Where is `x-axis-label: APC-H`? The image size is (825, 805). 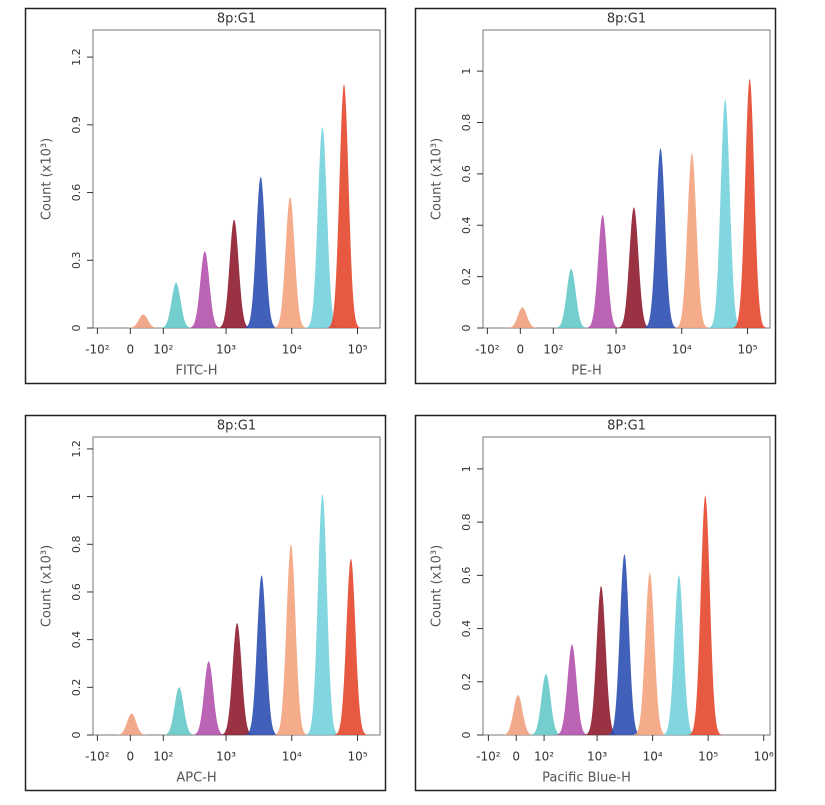 x-axis-label: APC-H is located at coordinates (196, 778).